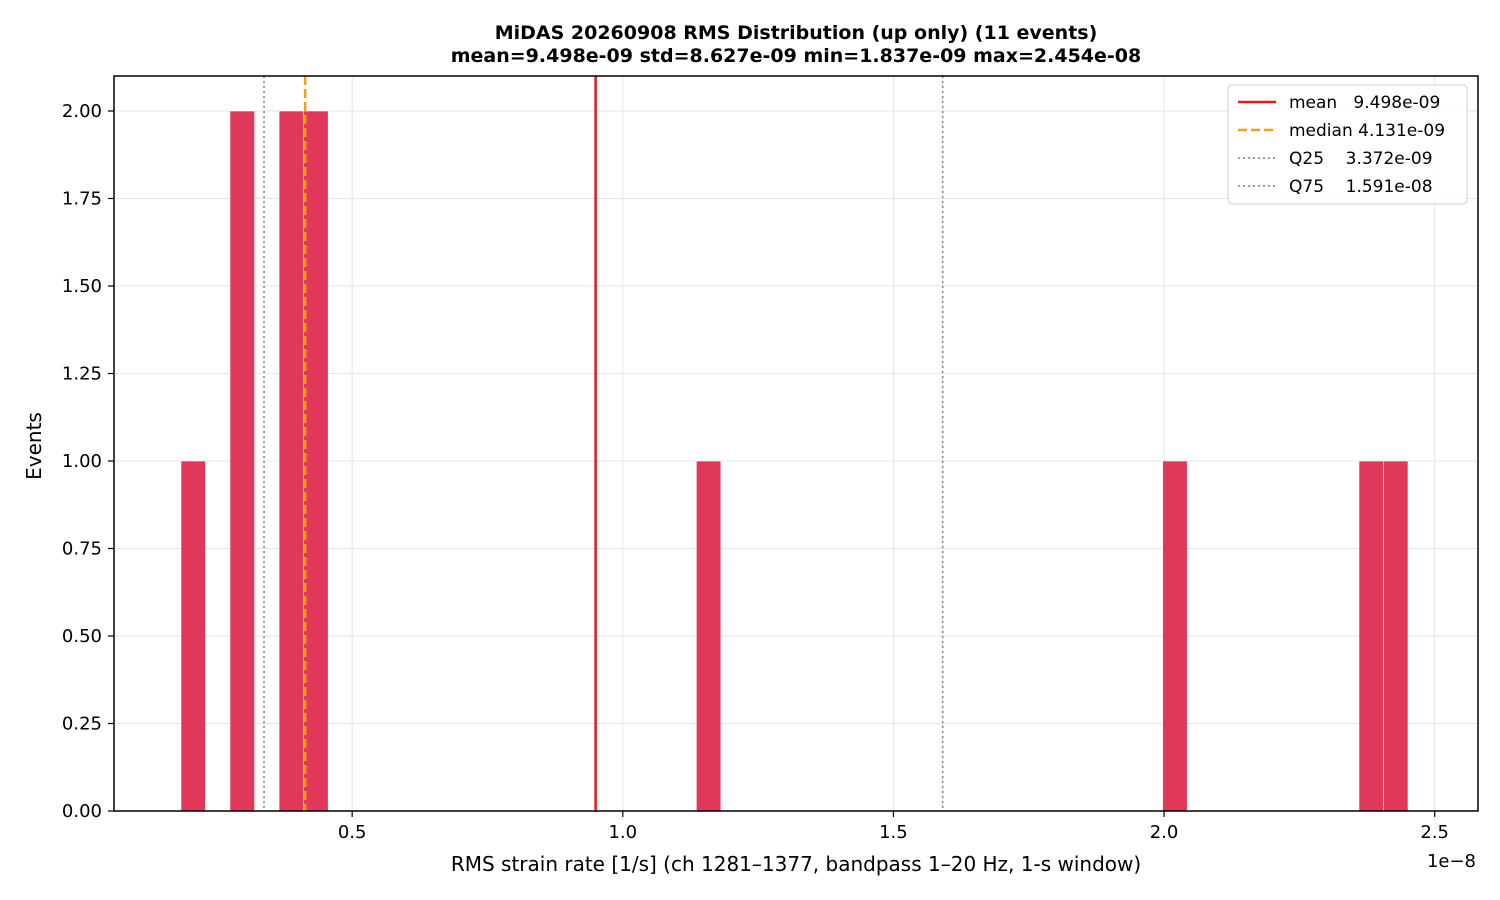 The width and height of the screenshot is (1500, 900). I want to click on legend-label-1: median 4.131e-09, so click(1367, 131).